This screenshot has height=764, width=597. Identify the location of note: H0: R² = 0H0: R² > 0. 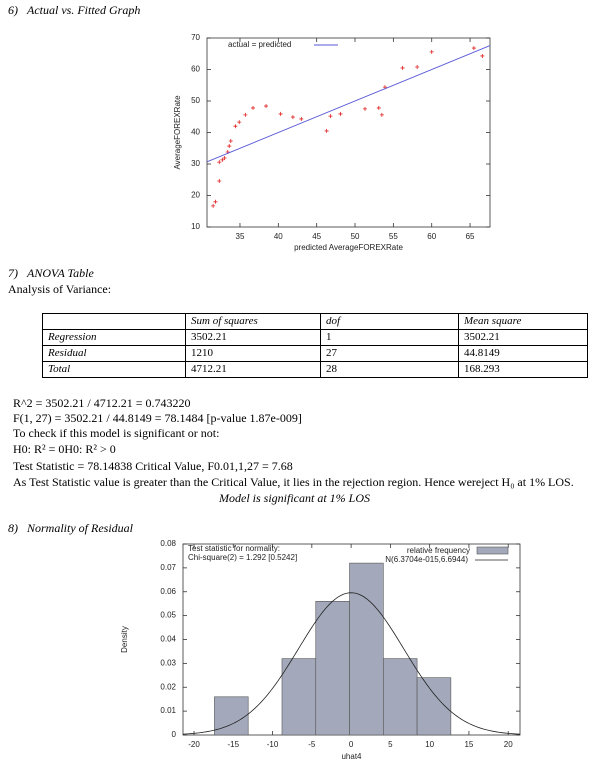
(64, 449).